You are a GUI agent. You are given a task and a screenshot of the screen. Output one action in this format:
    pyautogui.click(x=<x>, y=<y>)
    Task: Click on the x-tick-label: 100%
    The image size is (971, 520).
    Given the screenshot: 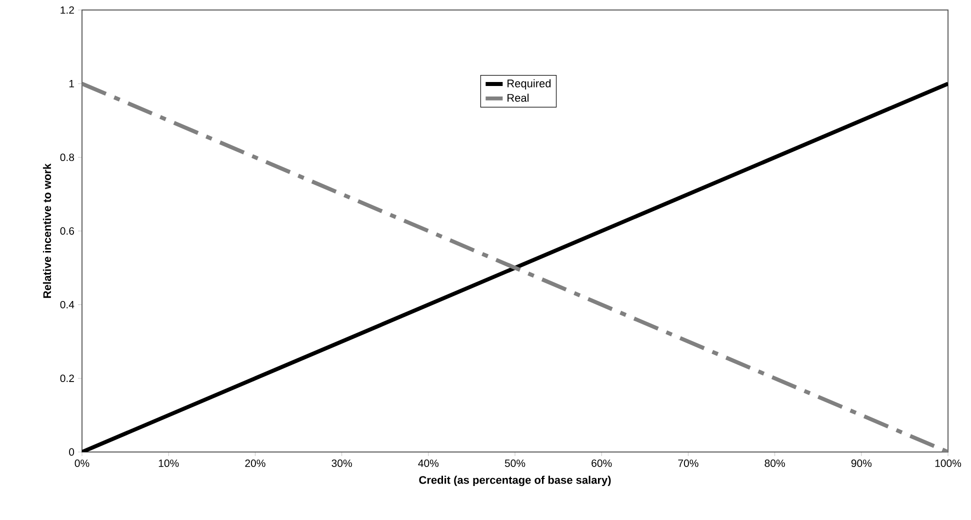 What is the action you would take?
    pyautogui.click(x=948, y=463)
    